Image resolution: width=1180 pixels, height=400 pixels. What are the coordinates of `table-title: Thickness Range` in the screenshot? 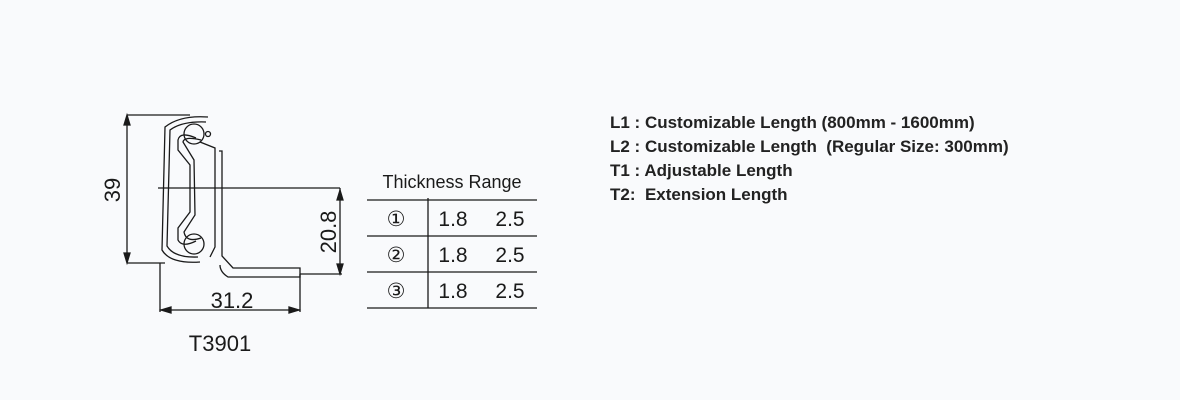 It's located at (451, 182).